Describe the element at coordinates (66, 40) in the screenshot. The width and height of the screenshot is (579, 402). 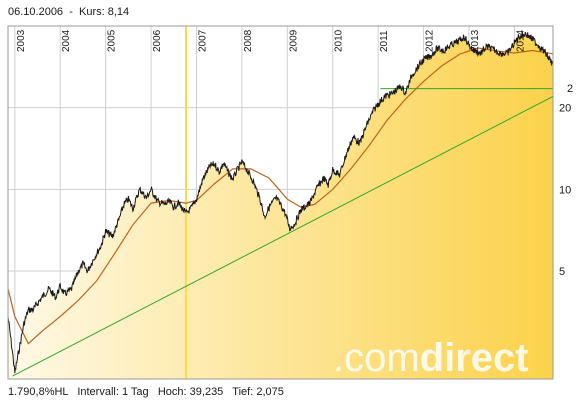
I see `x-tick-label: 2004` at that location.